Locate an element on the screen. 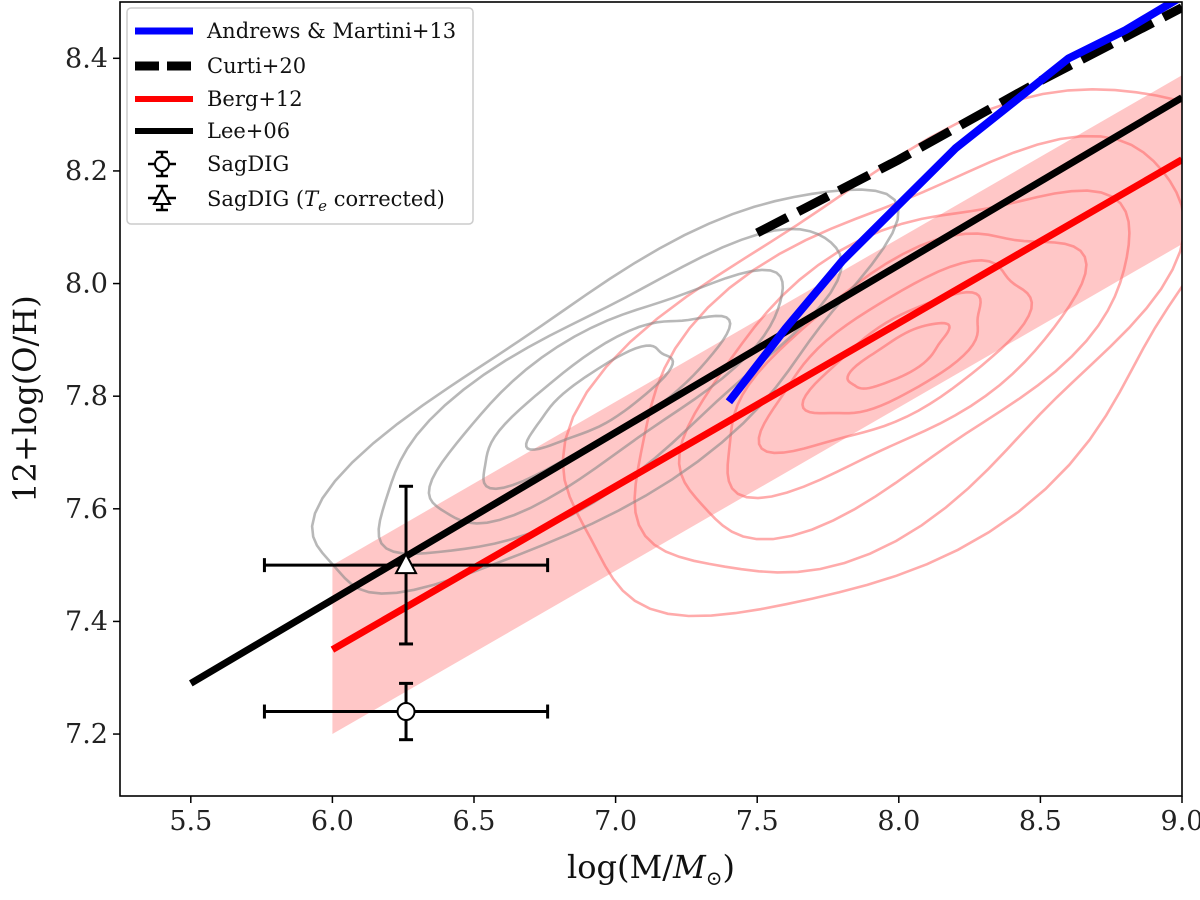 This screenshot has width=1200, height=900. sagdig-point is located at coordinates (406, 711).